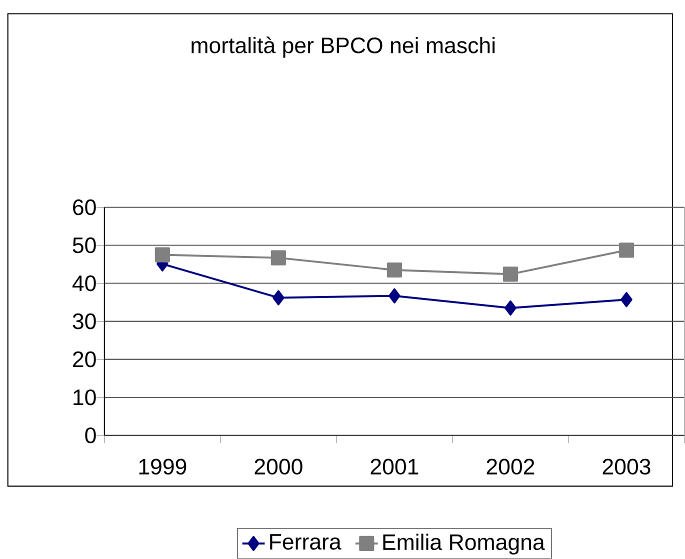 The height and width of the screenshot is (559, 685). I want to click on y-tick-label: 50, so click(84, 246).